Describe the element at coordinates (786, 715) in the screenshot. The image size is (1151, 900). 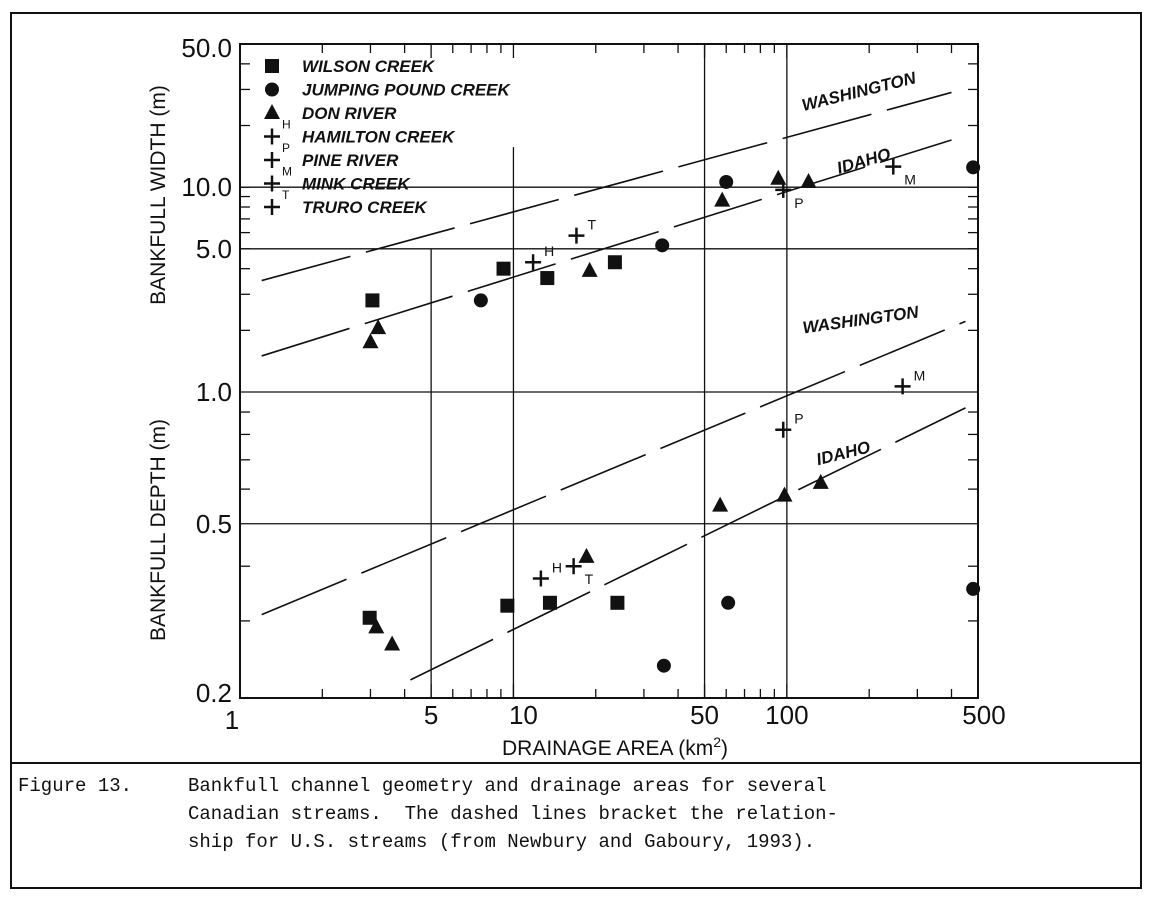
I see `x-tick-label: 100` at that location.